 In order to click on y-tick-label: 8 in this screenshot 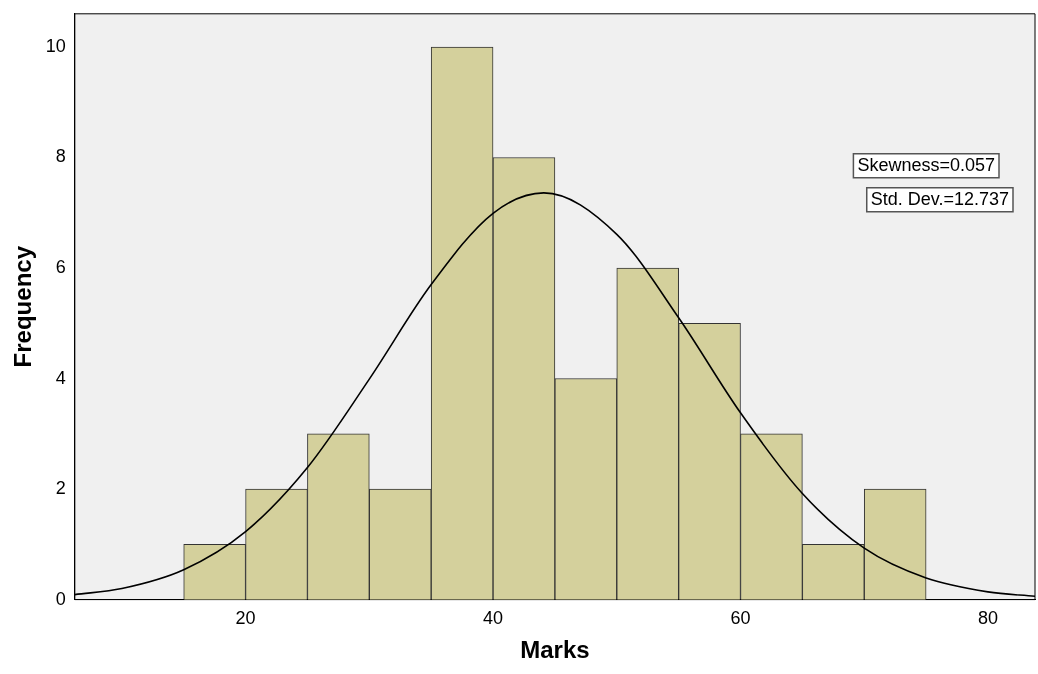, I will do `click(60, 156)`.